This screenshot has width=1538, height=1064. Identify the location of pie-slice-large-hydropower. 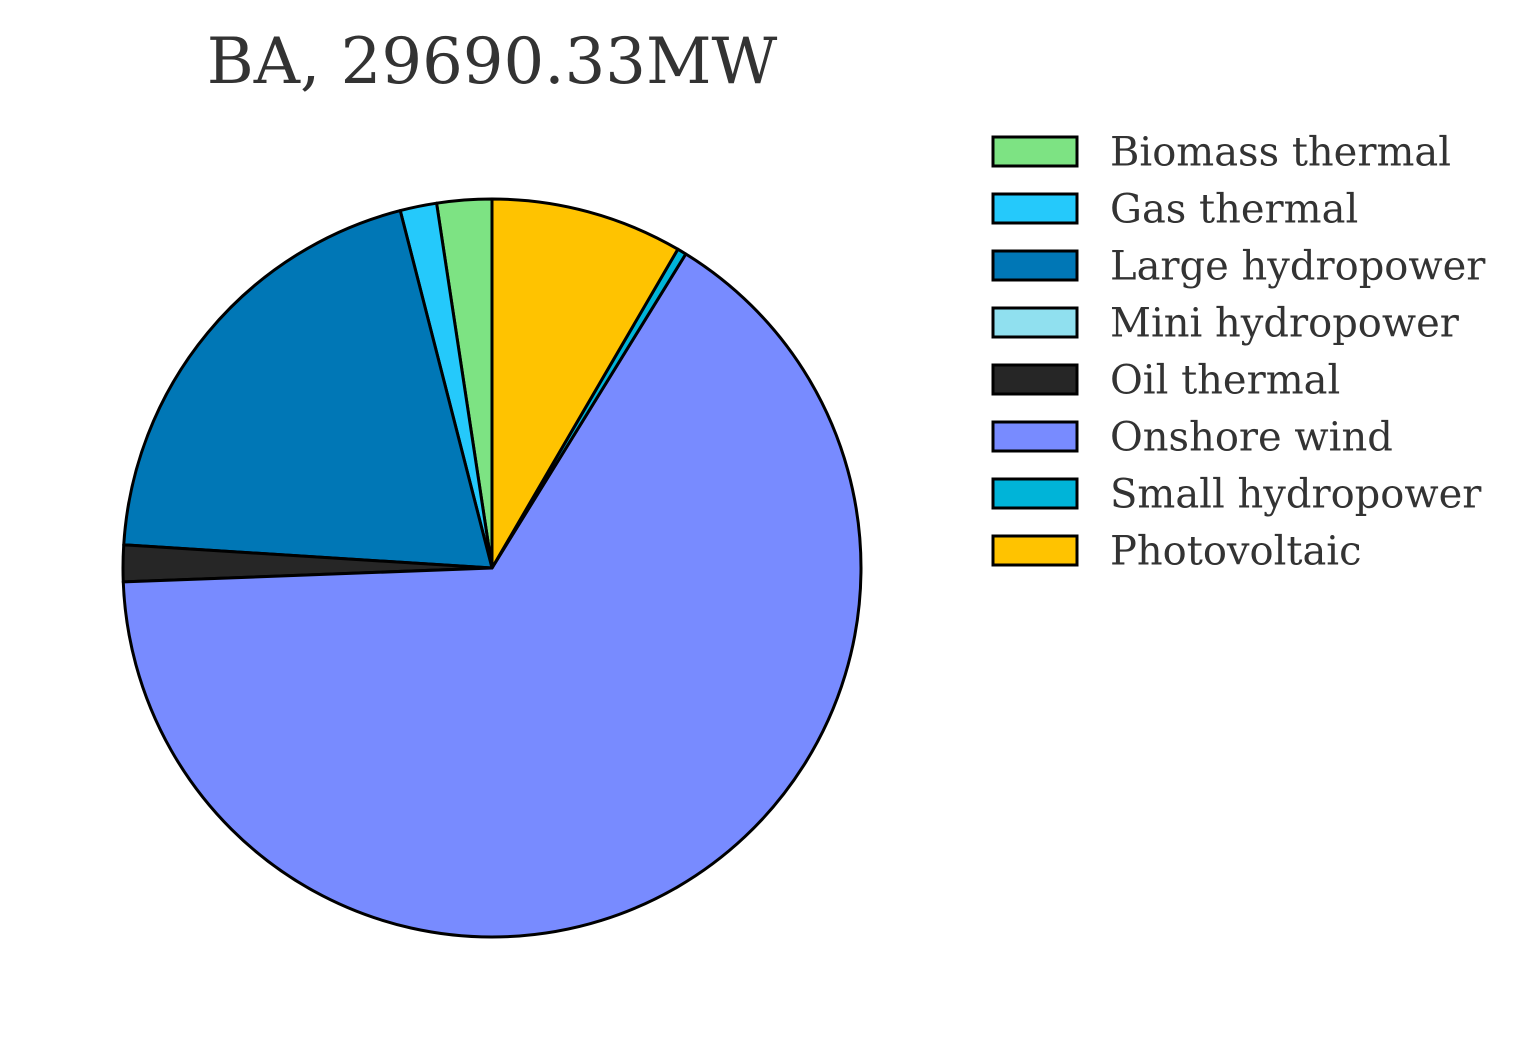
(308, 389).